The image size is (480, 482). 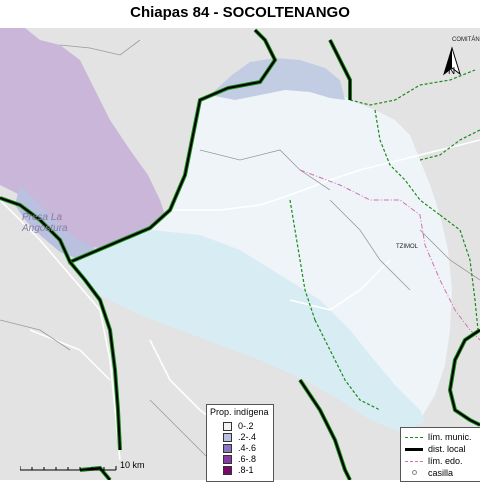 I want to click on blue-region-left, so click(x=55, y=222).